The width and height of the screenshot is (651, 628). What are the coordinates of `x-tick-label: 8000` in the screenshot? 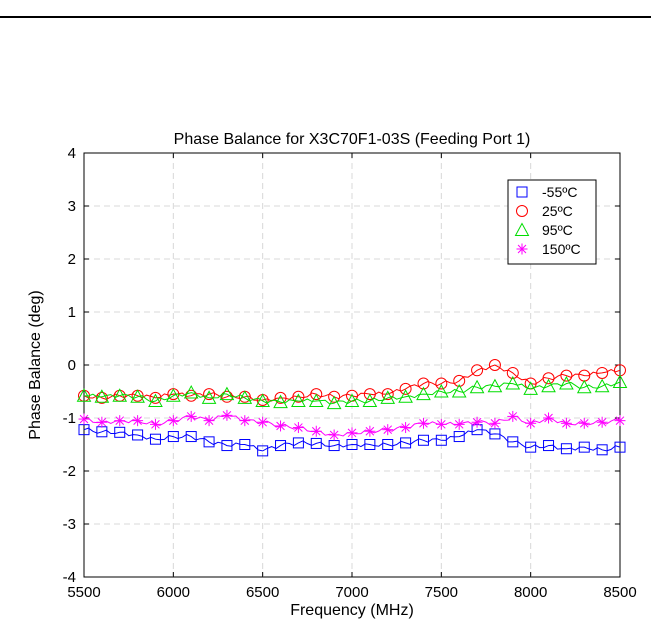 It's located at (530, 592).